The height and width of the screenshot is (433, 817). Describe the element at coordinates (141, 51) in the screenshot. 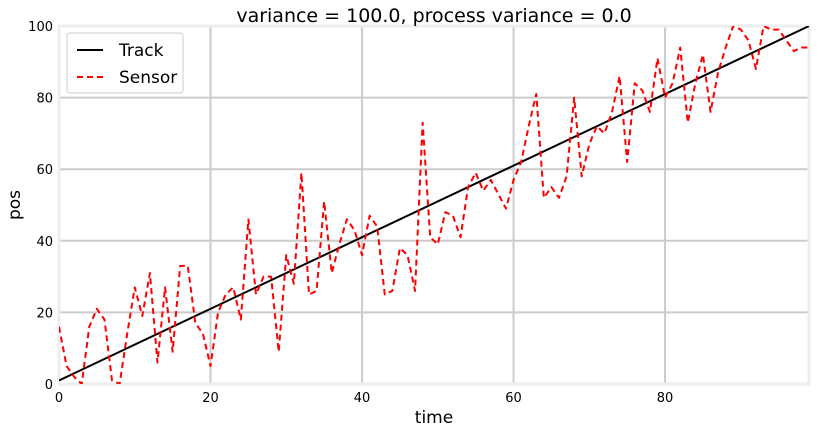

I see `legend-track-label: Track` at that location.